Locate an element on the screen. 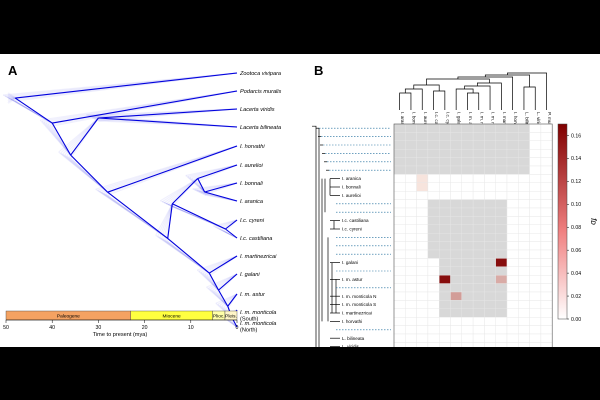 This screenshot has width=600, height=400. taxon-label-region: (North) is located at coordinates (249, 331).